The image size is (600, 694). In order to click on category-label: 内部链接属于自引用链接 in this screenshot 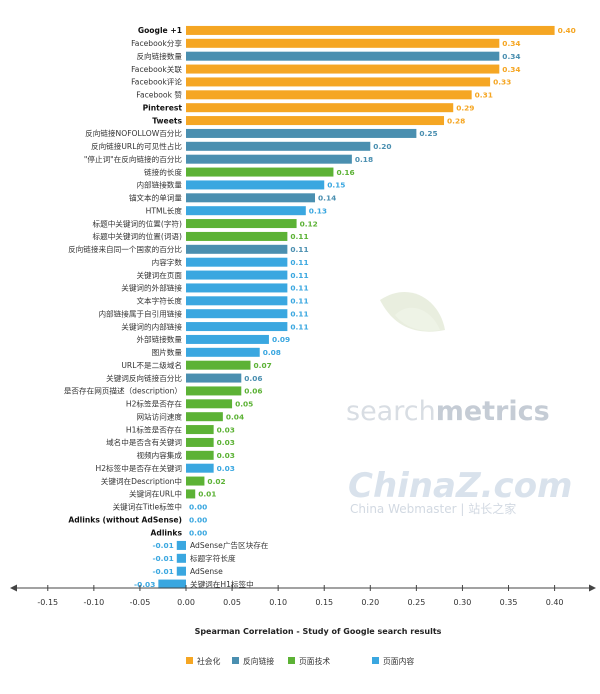, I will do `click(140, 313)`.